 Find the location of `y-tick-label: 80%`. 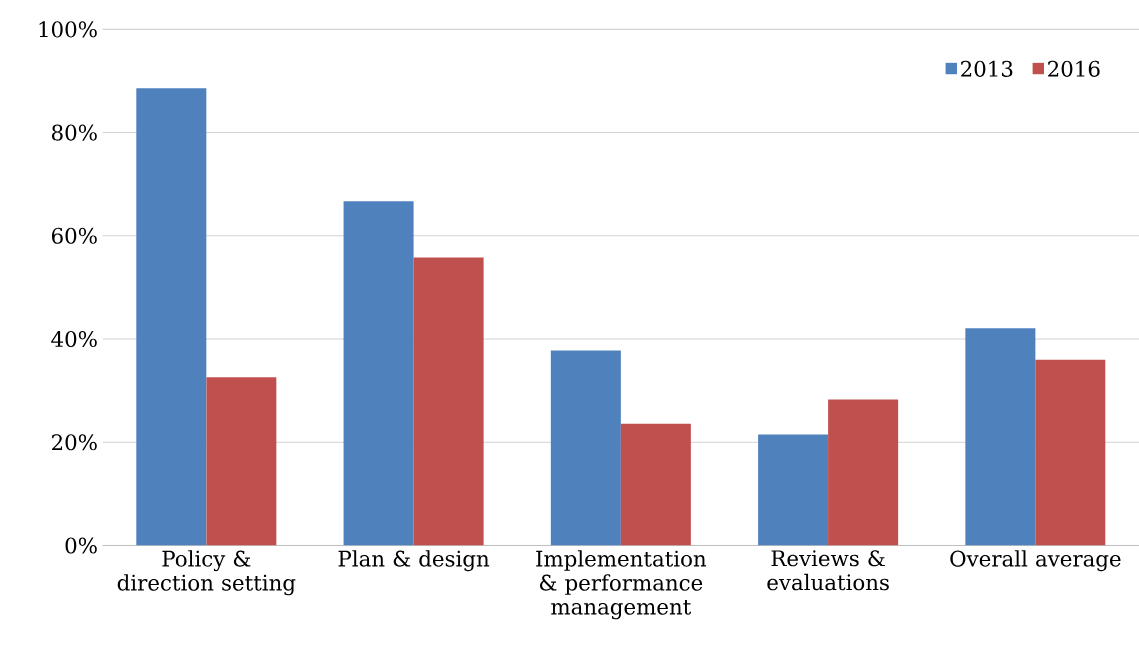

y-tick-label: 80% is located at coordinates (74, 132).